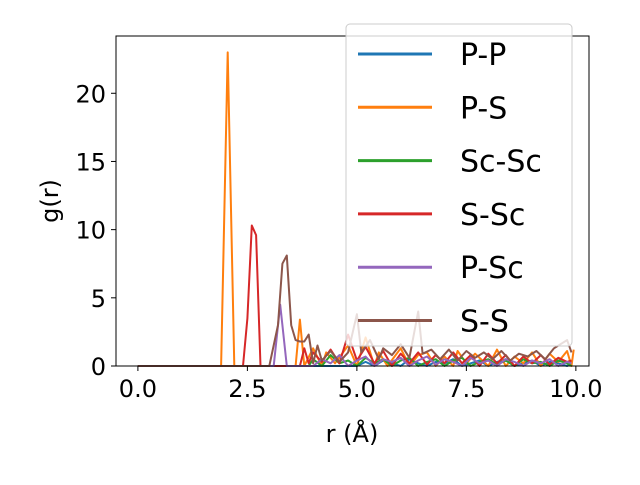 Image resolution: width=640 pixels, height=485 pixels. What do you see at coordinates (90, 231) in the screenshot?
I see `y-tick-label: 10` at bounding box center [90, 231].